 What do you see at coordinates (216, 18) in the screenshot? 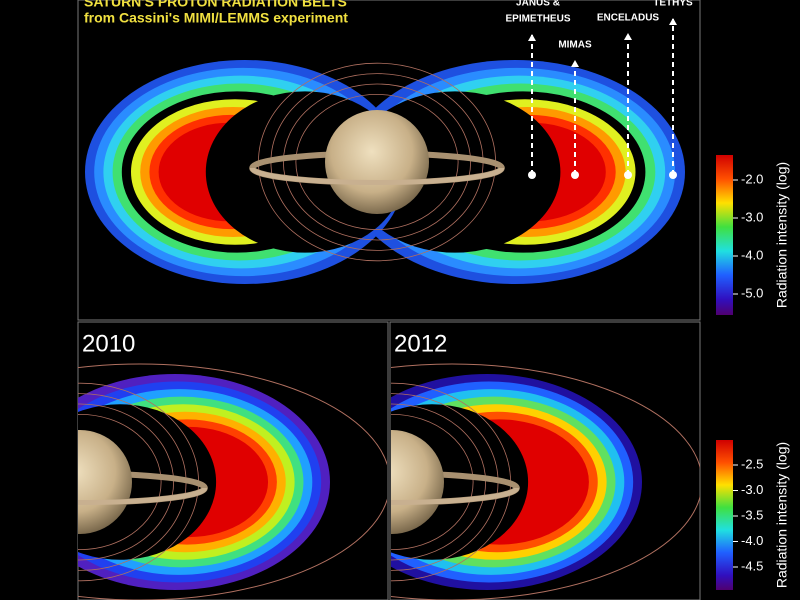
I see `subtitle: from Cassini's MIMI/LEMMS experiment` at bounding box center [216, 18].